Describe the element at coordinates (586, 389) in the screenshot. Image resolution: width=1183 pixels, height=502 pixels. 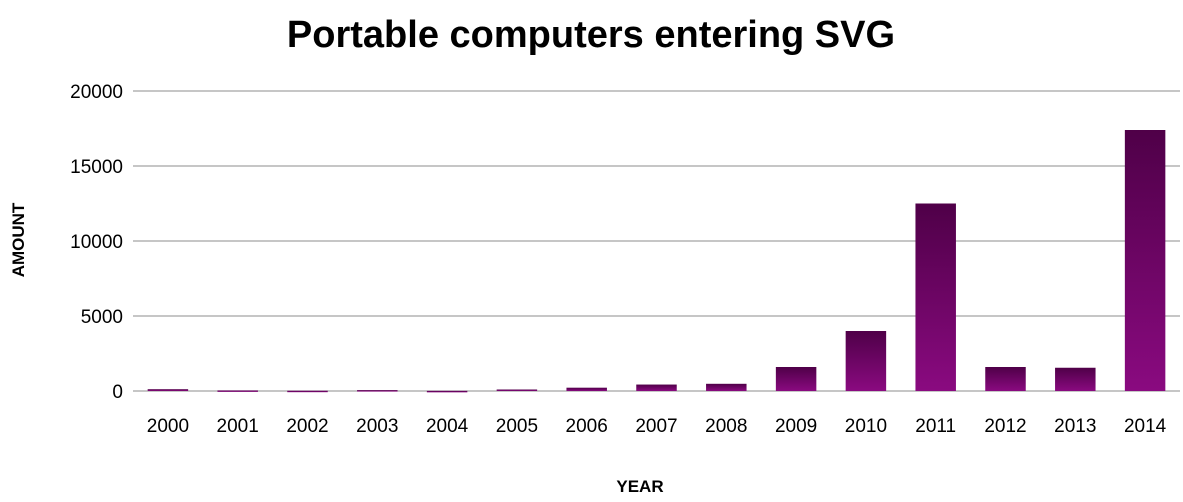
I see `bar-2006` at that location.